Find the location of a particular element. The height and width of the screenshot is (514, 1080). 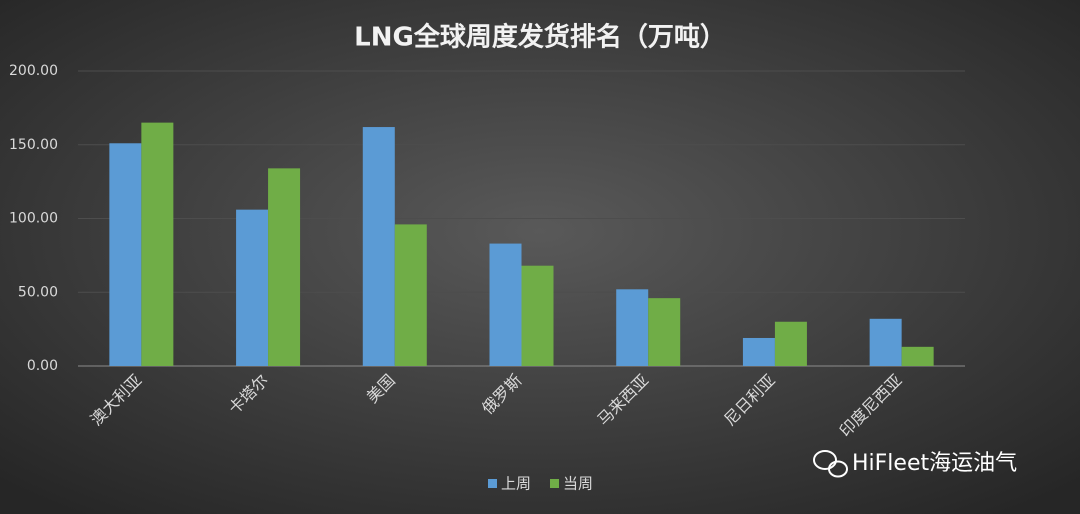

chart-title: LNG全球周度发货排名（万吨） is located at coordinates (540, 37).